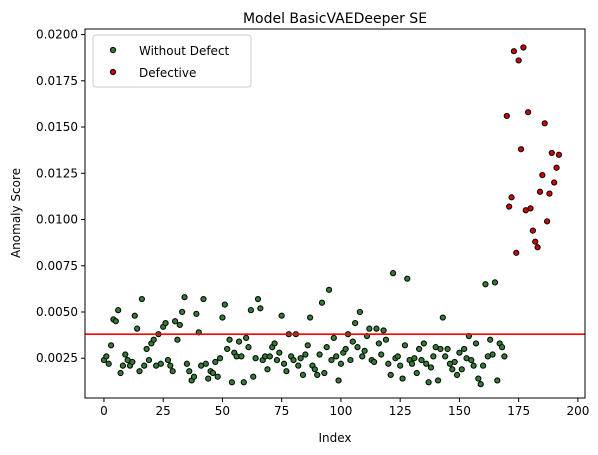  What do you see at coordinates (57, 266) in the screenshot?
I see `y-tick-label-2: 0.0075` at bounding box center [57, 266].